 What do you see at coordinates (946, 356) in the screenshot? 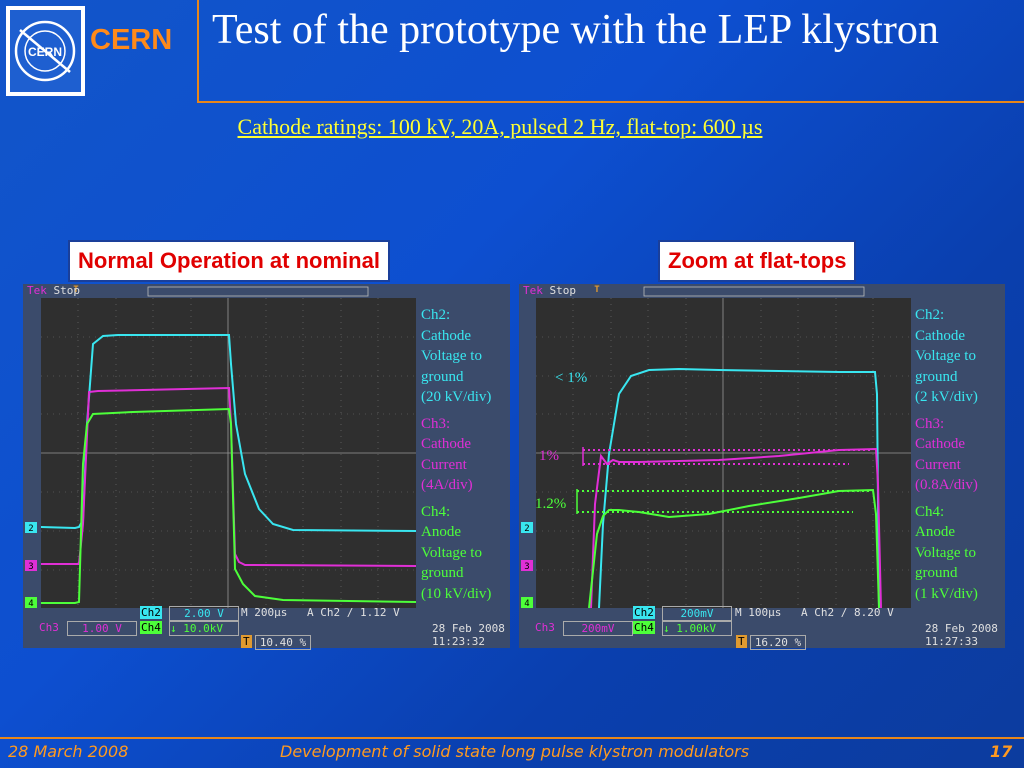
I see `ch2-annotation-zoom: Ch2: Cathode Voltage to ground (2 kV/div)` at bounding box center [946, 356].